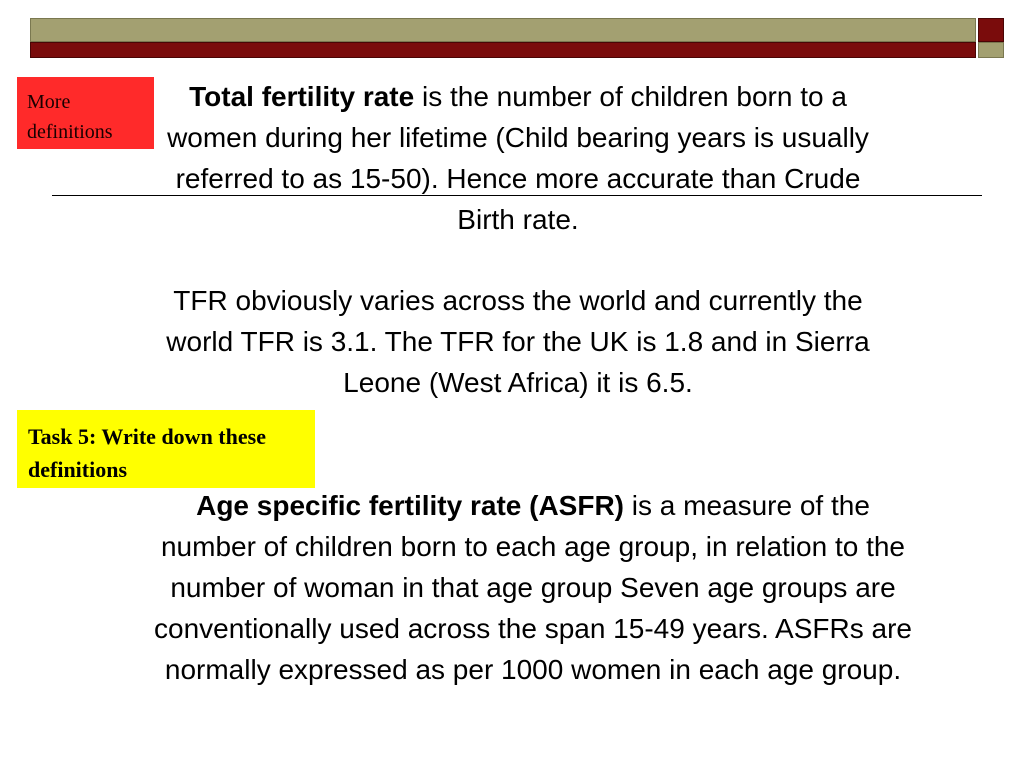 The height and width of the screenshot is (768, 1024). What do you see at coordinates (991, 30) in the screenshot?
I see `header-square-maroon` at bounding box center [991, 30].